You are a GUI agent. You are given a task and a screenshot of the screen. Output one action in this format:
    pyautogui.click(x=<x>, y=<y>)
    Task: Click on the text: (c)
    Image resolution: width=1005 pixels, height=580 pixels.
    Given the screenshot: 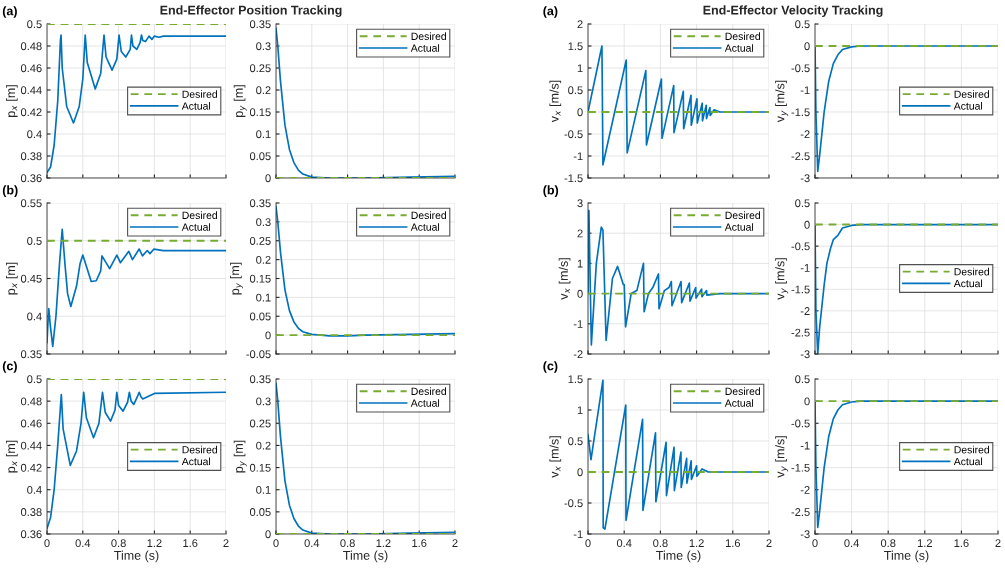 What is the action you would take?
    pyautogui.click(x=550, y=367)
    